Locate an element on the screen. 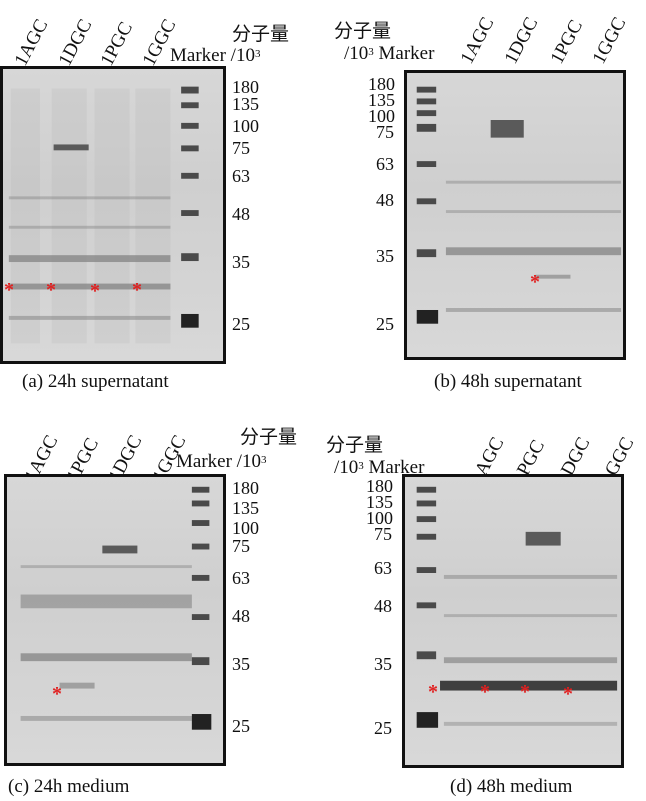  gel-image-b is located at coordinates (515, 215).